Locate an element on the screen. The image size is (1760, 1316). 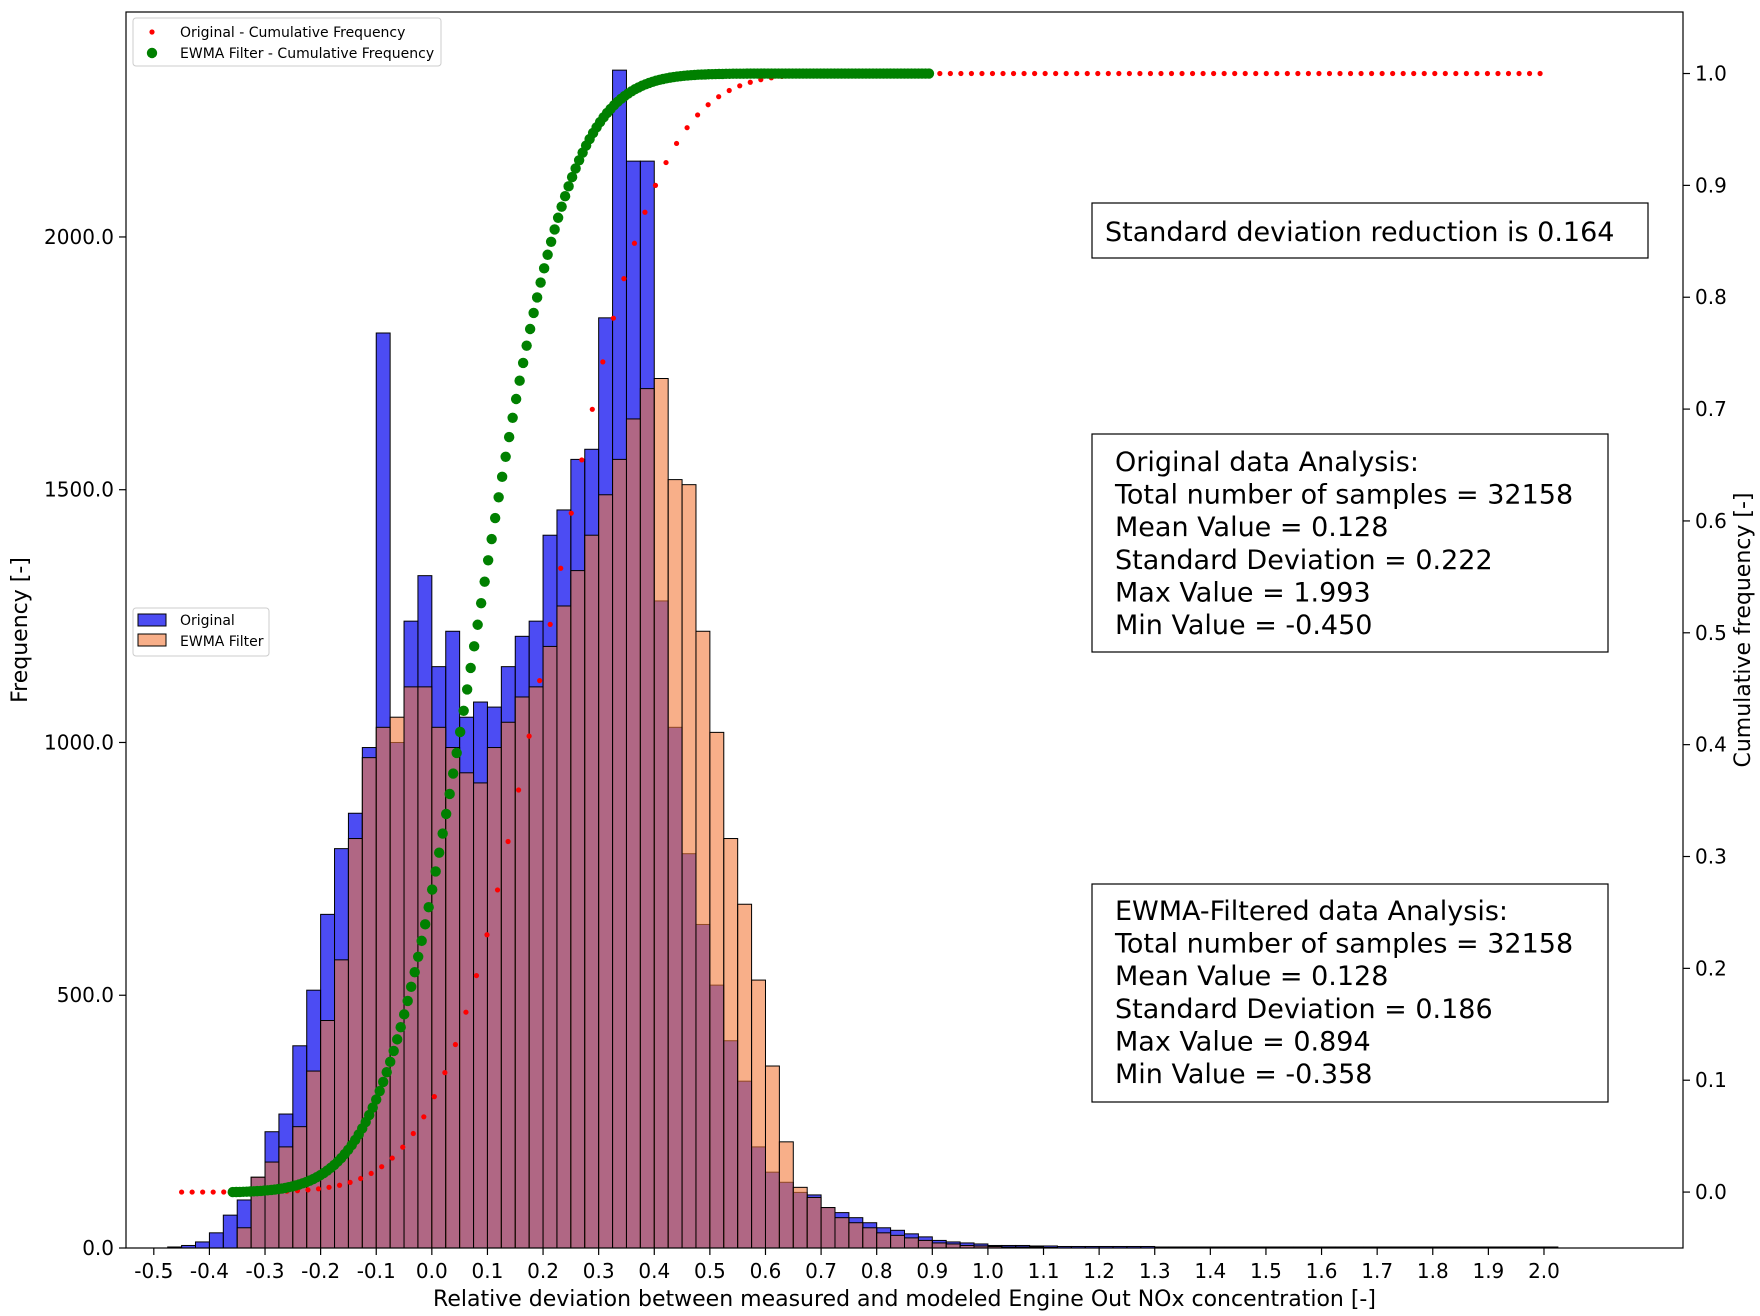
legend-swatch-original is located at coordinates (152, 620).